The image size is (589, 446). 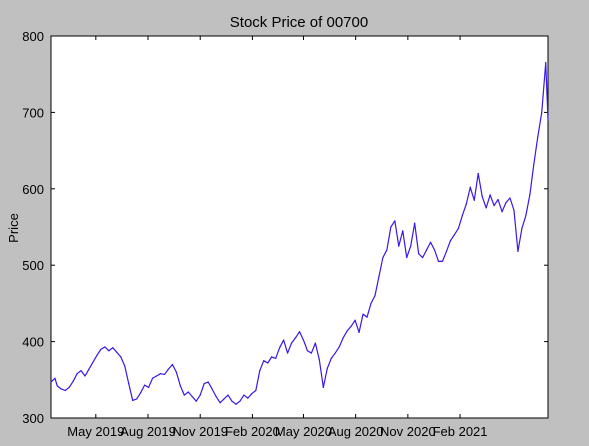 I want to click on x-tick-label: Feb 2021, so click(x=460, y=431).